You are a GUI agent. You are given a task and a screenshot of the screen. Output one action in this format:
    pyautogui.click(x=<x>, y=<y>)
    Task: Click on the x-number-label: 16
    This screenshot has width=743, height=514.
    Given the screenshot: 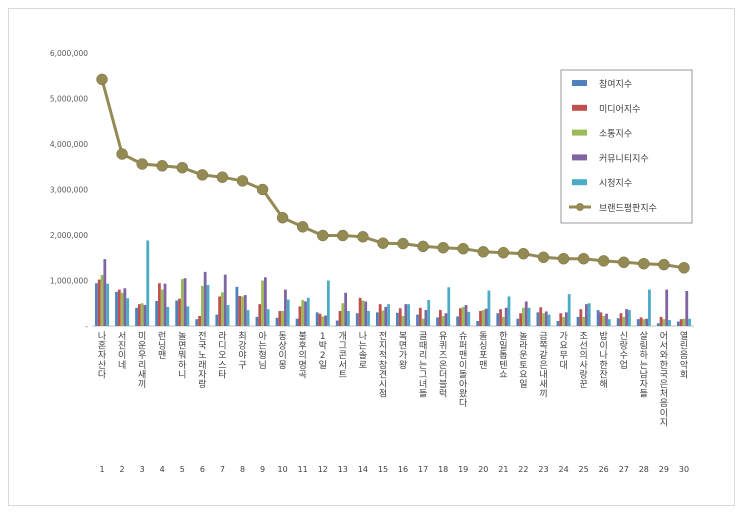 What is the action you would take?
    pyautogui.click(x=403, y=469)
    